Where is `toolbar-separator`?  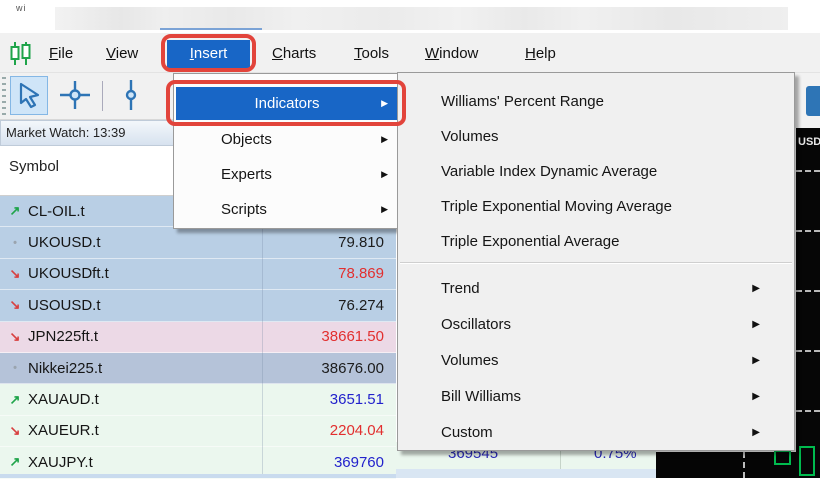
toolbar-separator is located at coordinates (102, 96).